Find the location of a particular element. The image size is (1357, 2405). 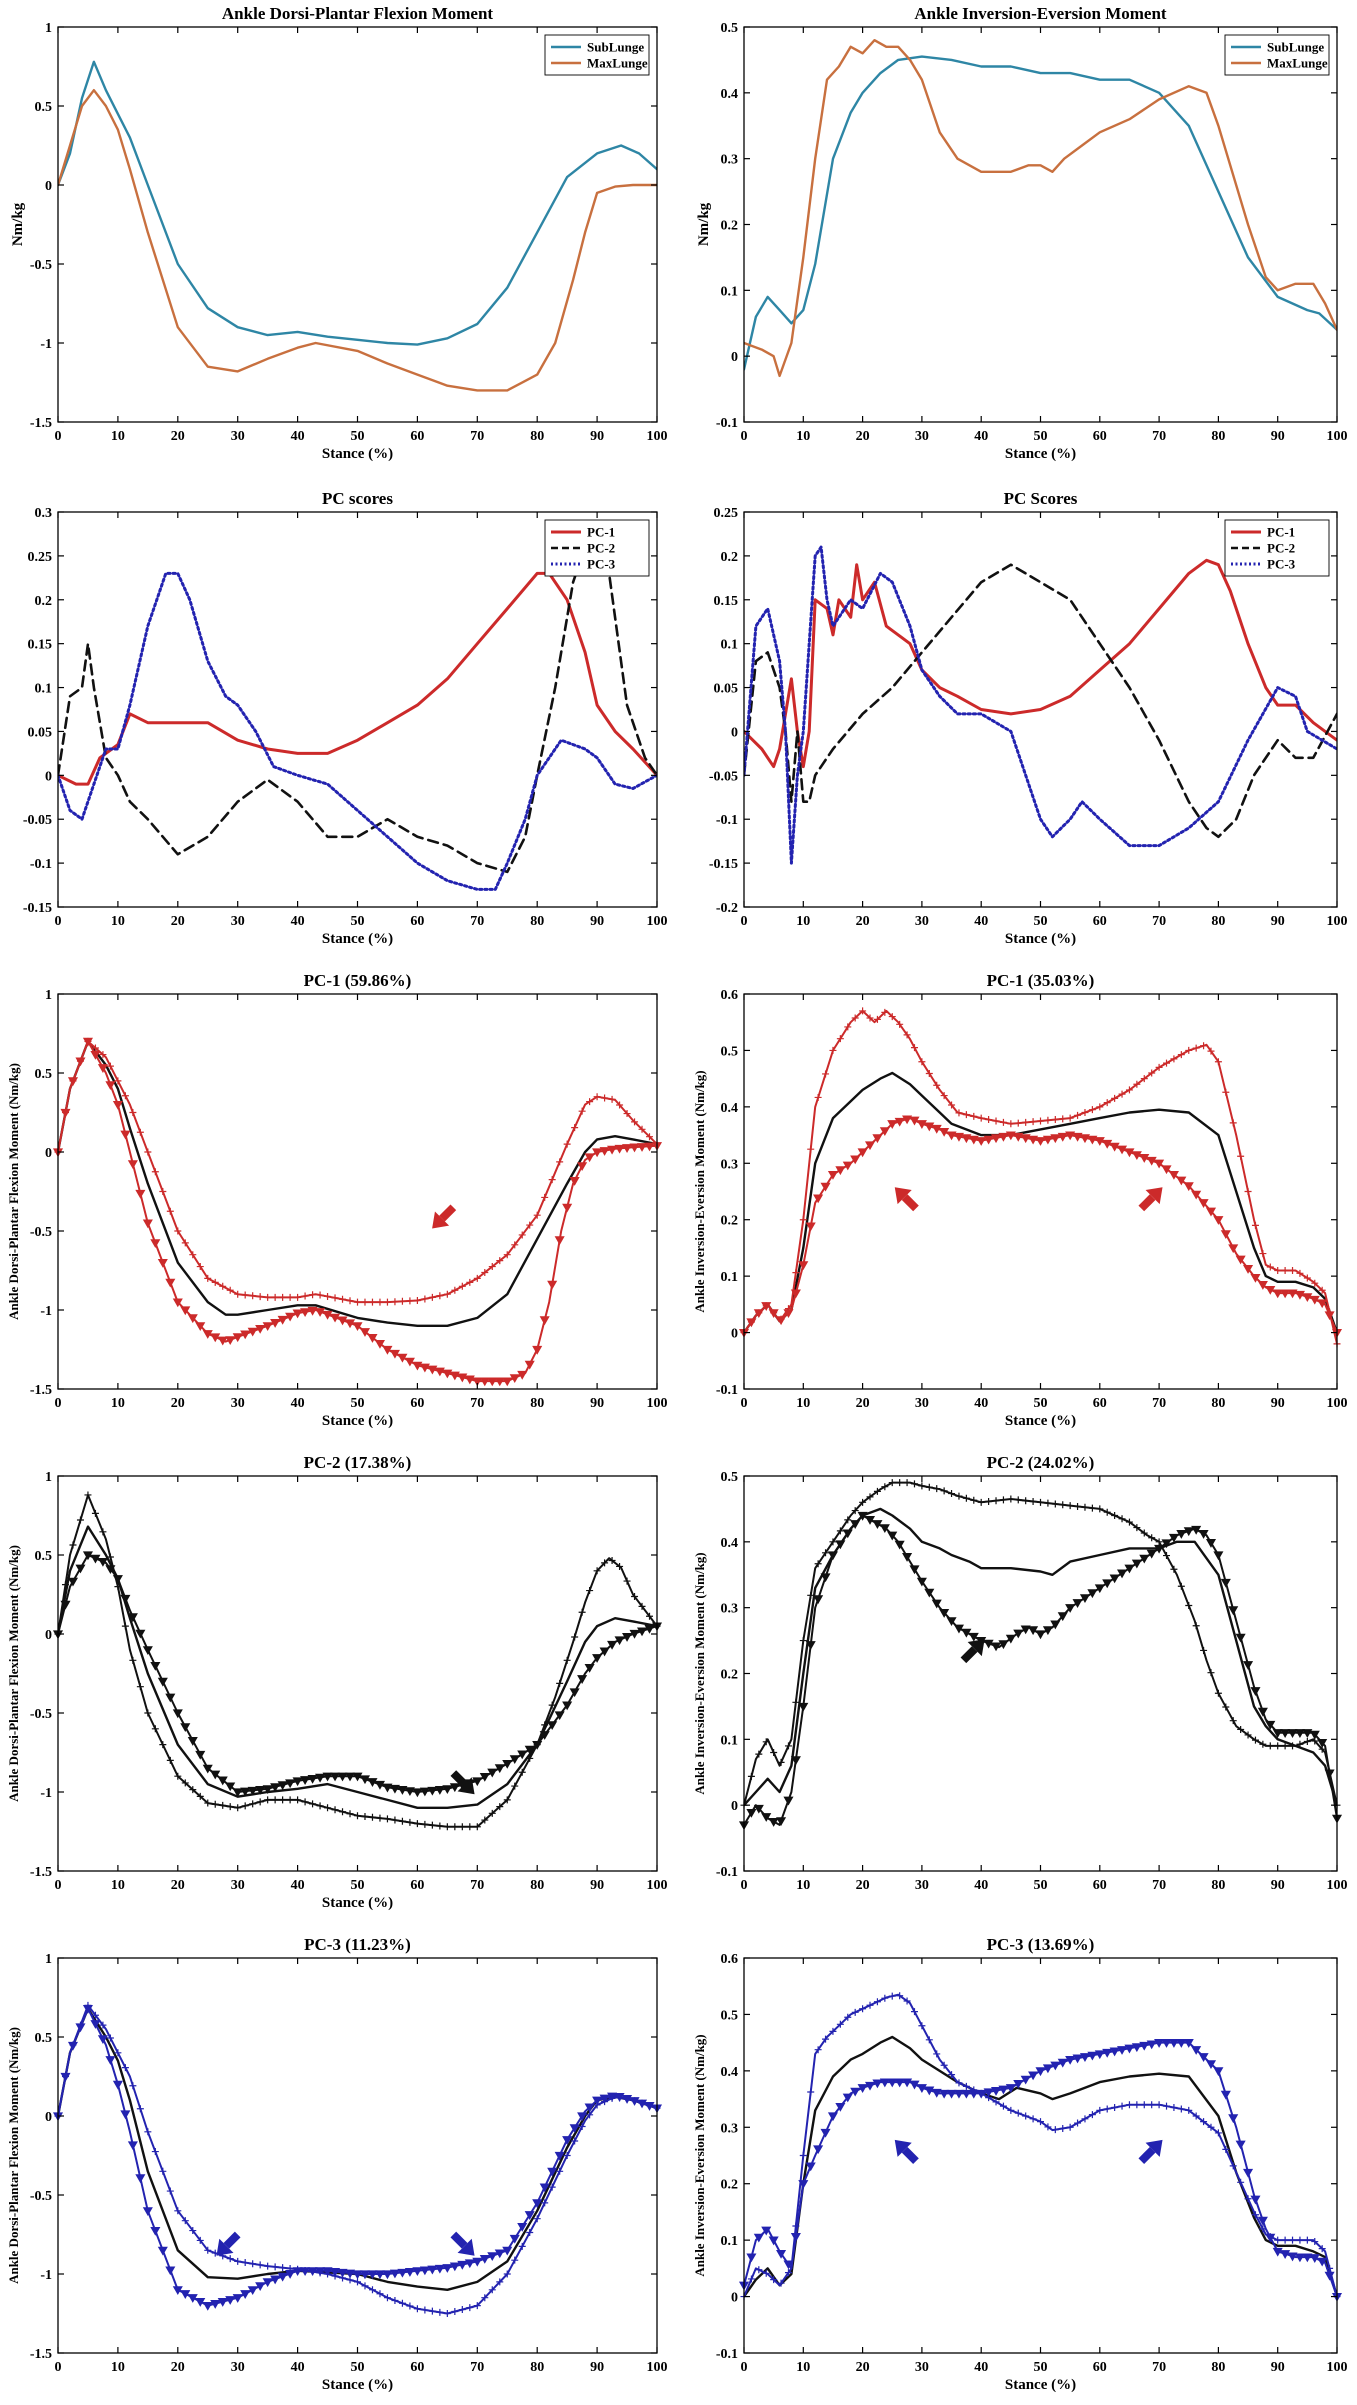

x-tick-label: 40 is located at coordinates (981, 1403).